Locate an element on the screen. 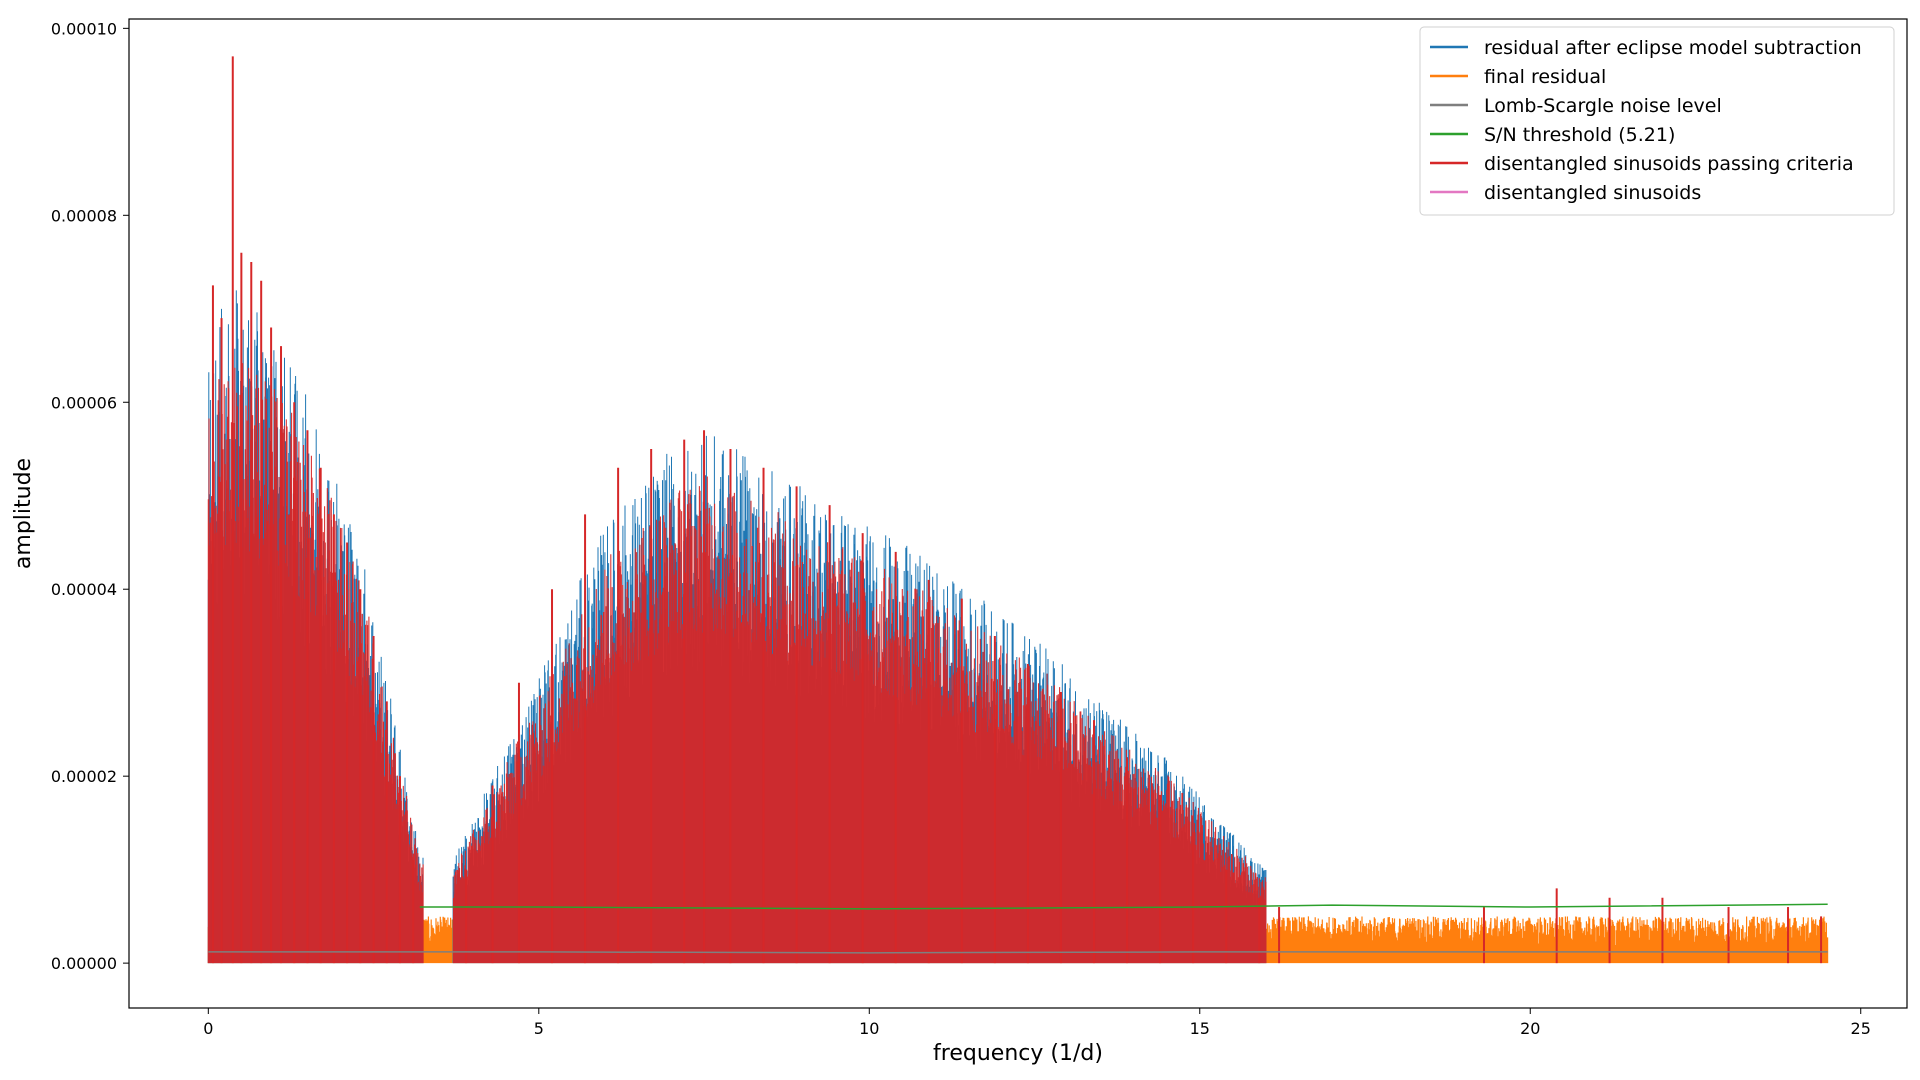  series-sn-threshold is located at coordinates (1123, 906).